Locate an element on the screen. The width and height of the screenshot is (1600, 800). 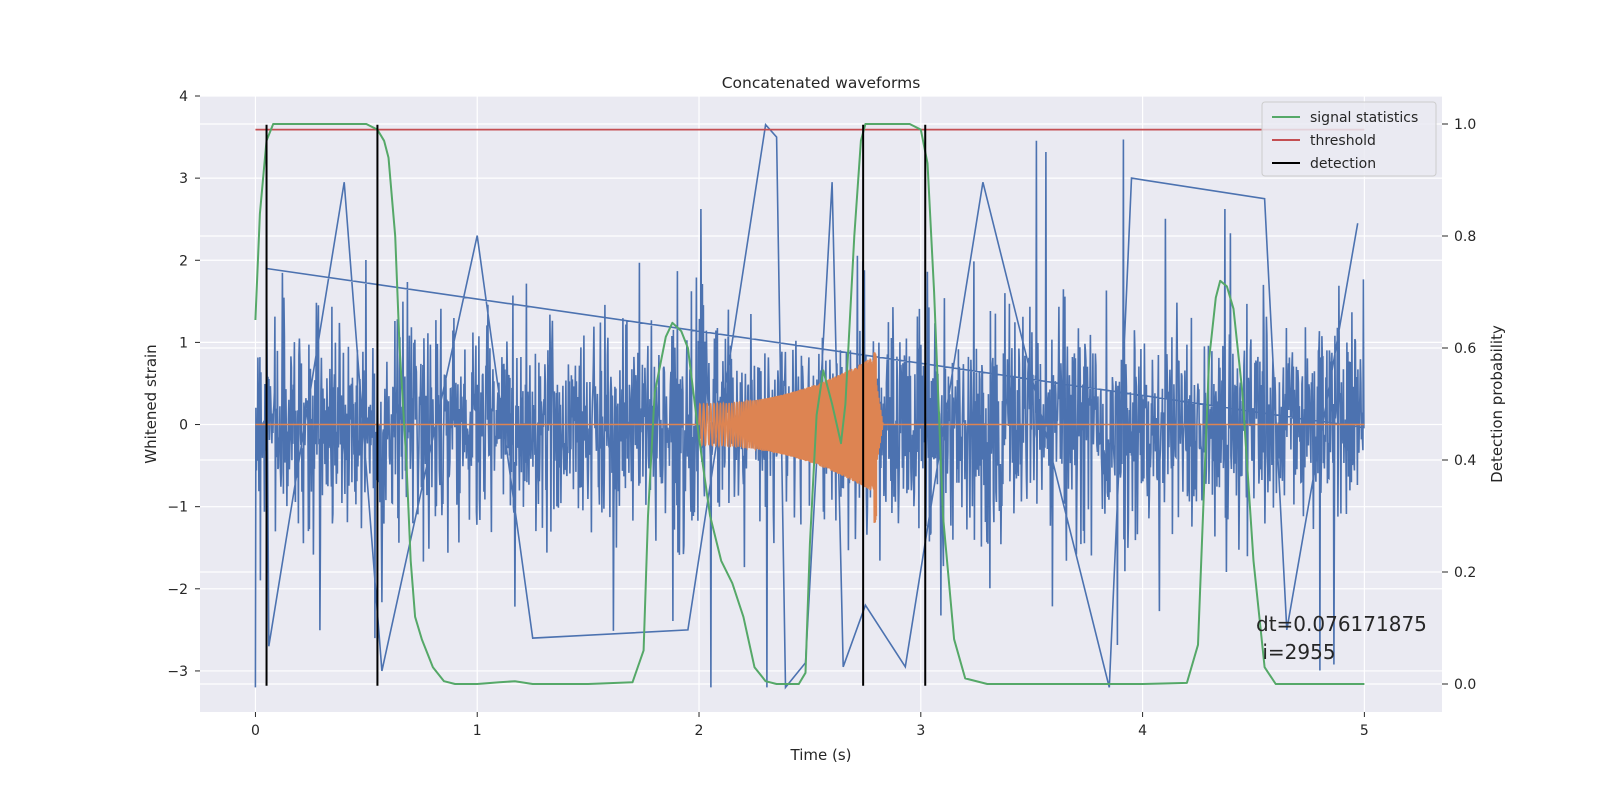
y2-tick-label: 0.6 is located at coordinates (1465, 349).